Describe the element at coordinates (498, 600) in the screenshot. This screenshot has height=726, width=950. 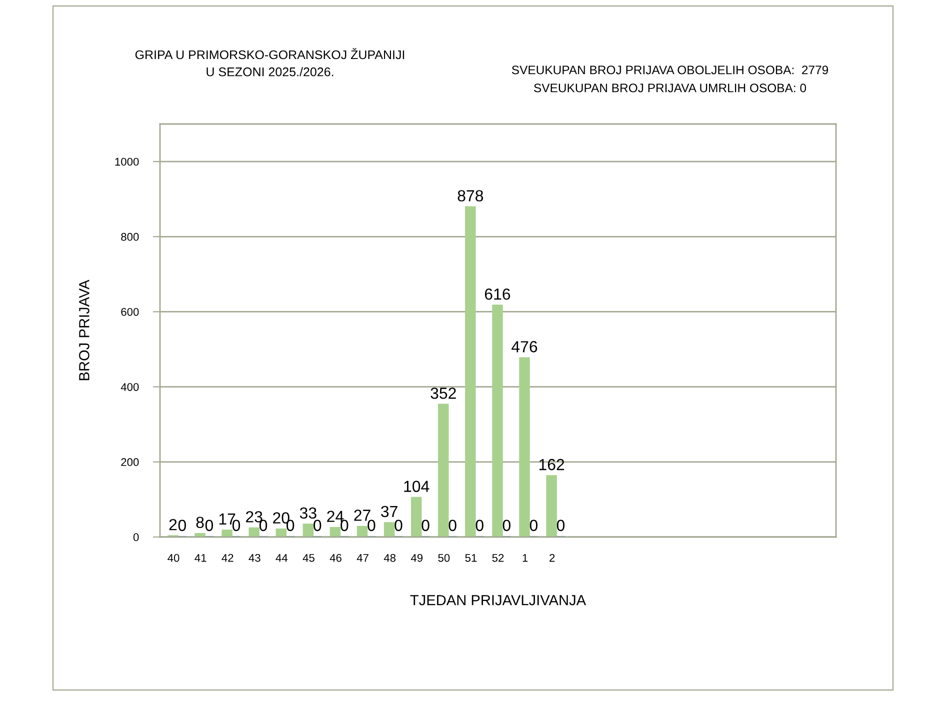
I see `x-axis-title: TJEDAN PRIJAVLJIVANJA` at that location.